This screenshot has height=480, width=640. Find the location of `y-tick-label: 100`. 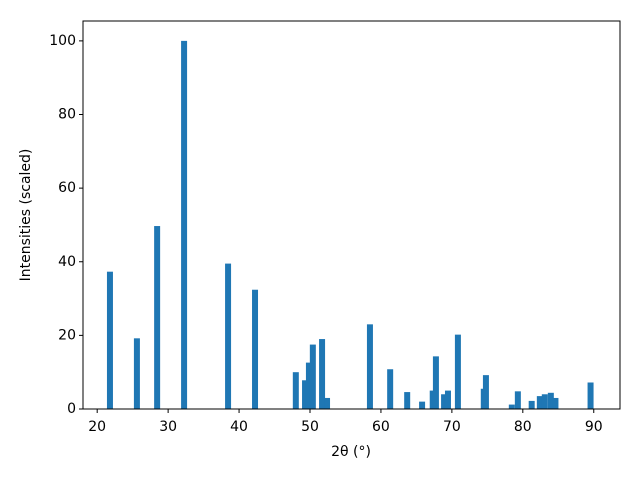

y-tick-label: 100 is located at coordinates (62, 41).